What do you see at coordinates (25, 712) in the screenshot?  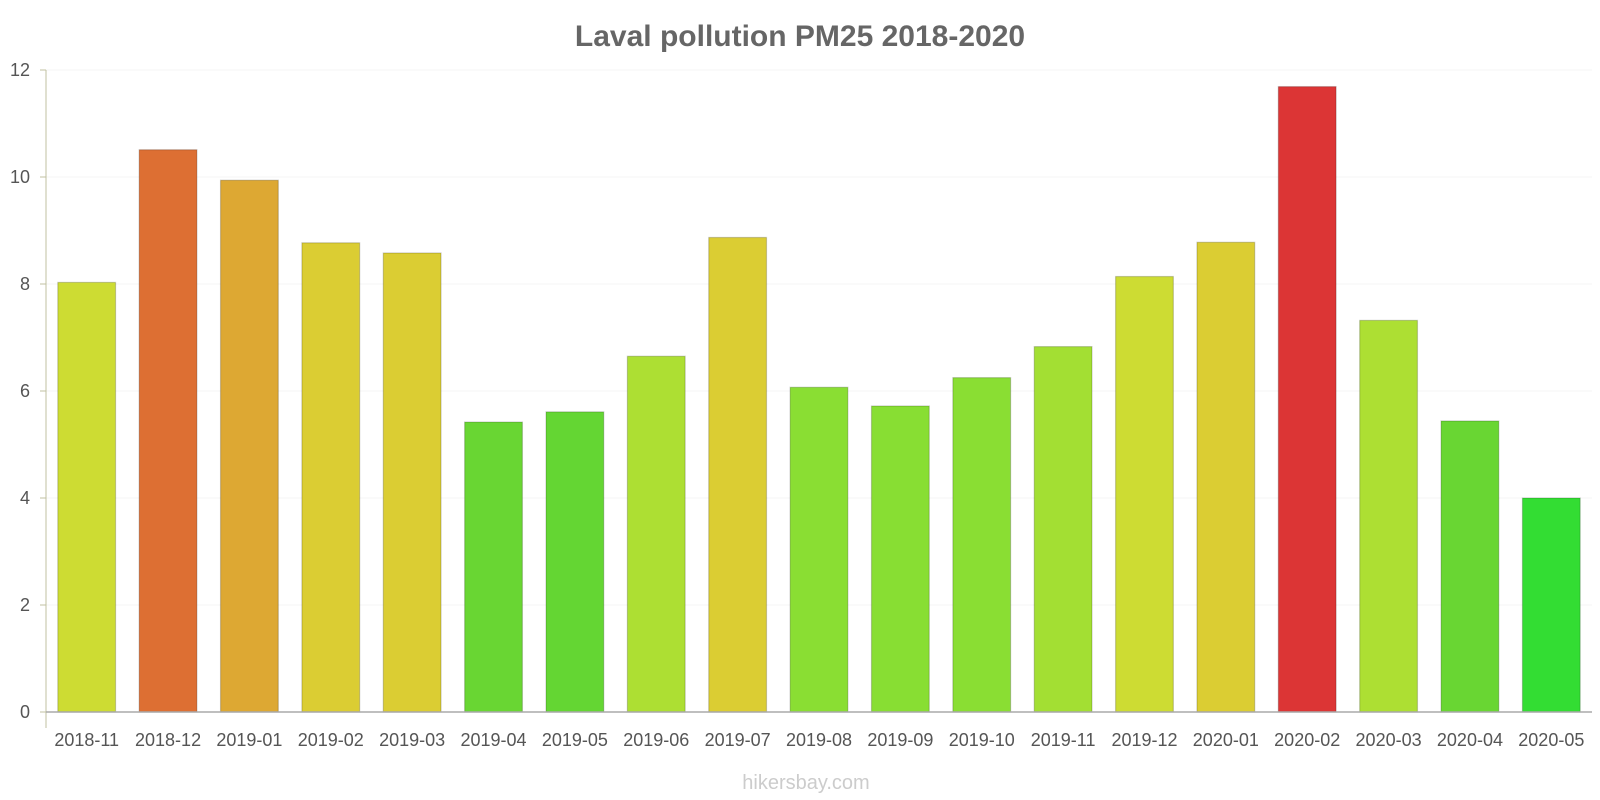 I see `y-tick-label: 0` at bounding box center [25, 712].